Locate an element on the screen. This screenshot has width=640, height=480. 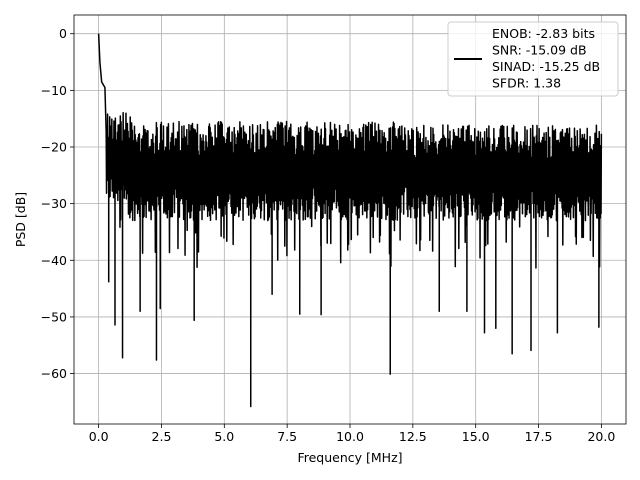
x-tick-label: 12.5 is located at coordinates (413, 436).